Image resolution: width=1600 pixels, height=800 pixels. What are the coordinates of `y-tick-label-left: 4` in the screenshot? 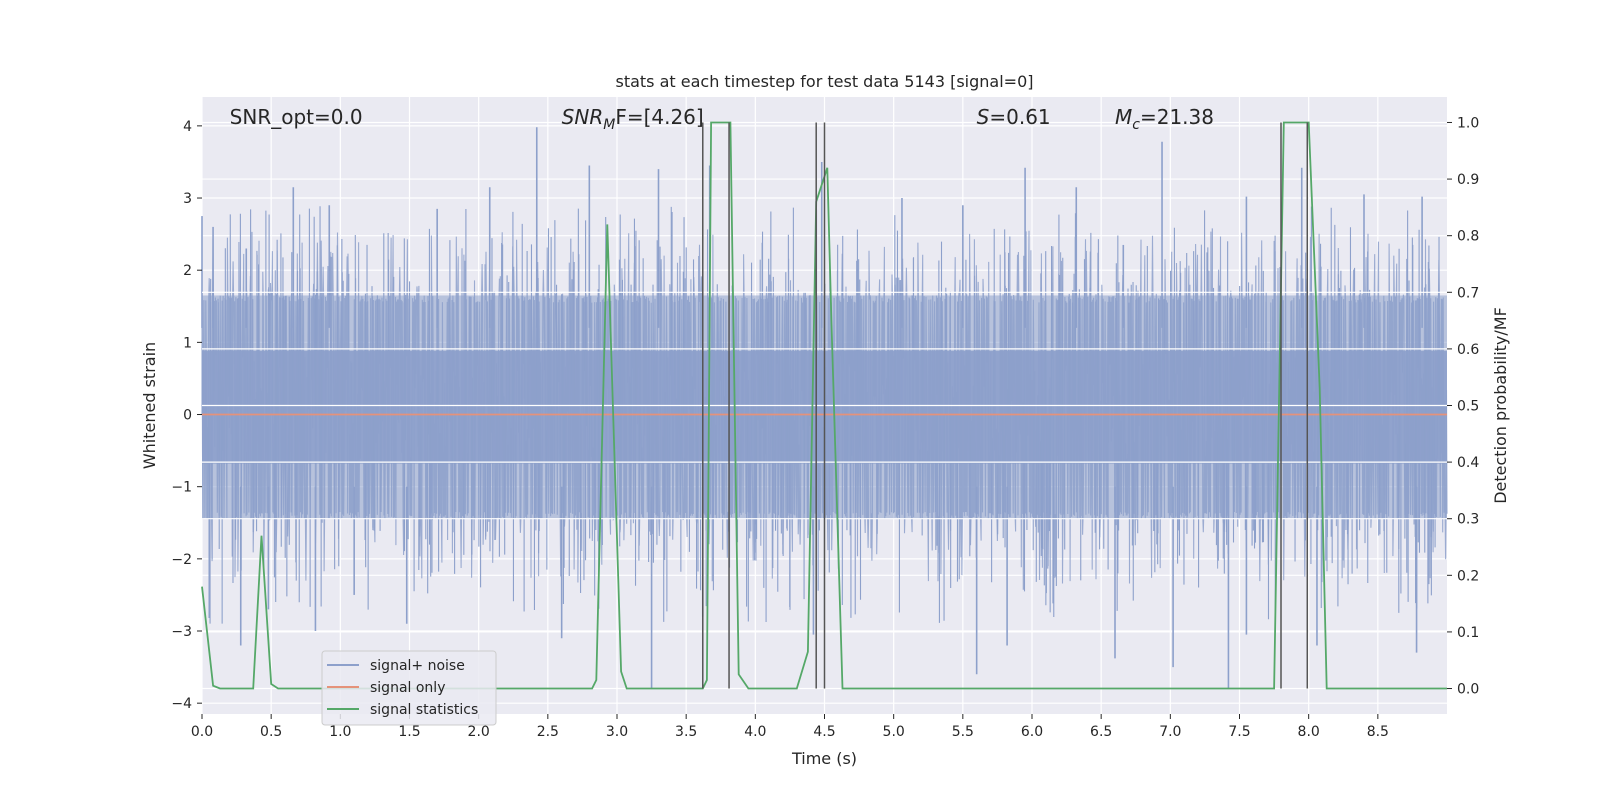 It's located at (187, 127).